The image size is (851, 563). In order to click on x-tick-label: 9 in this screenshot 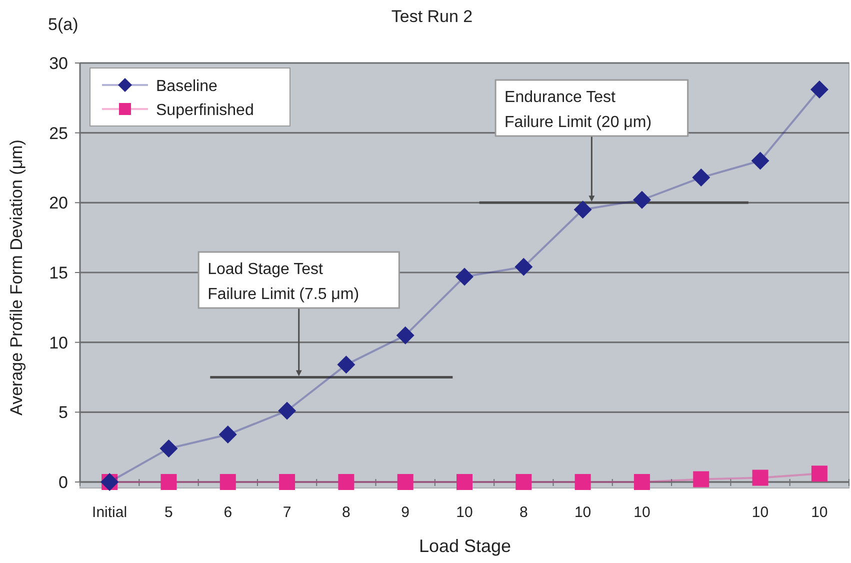, I will do `click(405, 512)`.